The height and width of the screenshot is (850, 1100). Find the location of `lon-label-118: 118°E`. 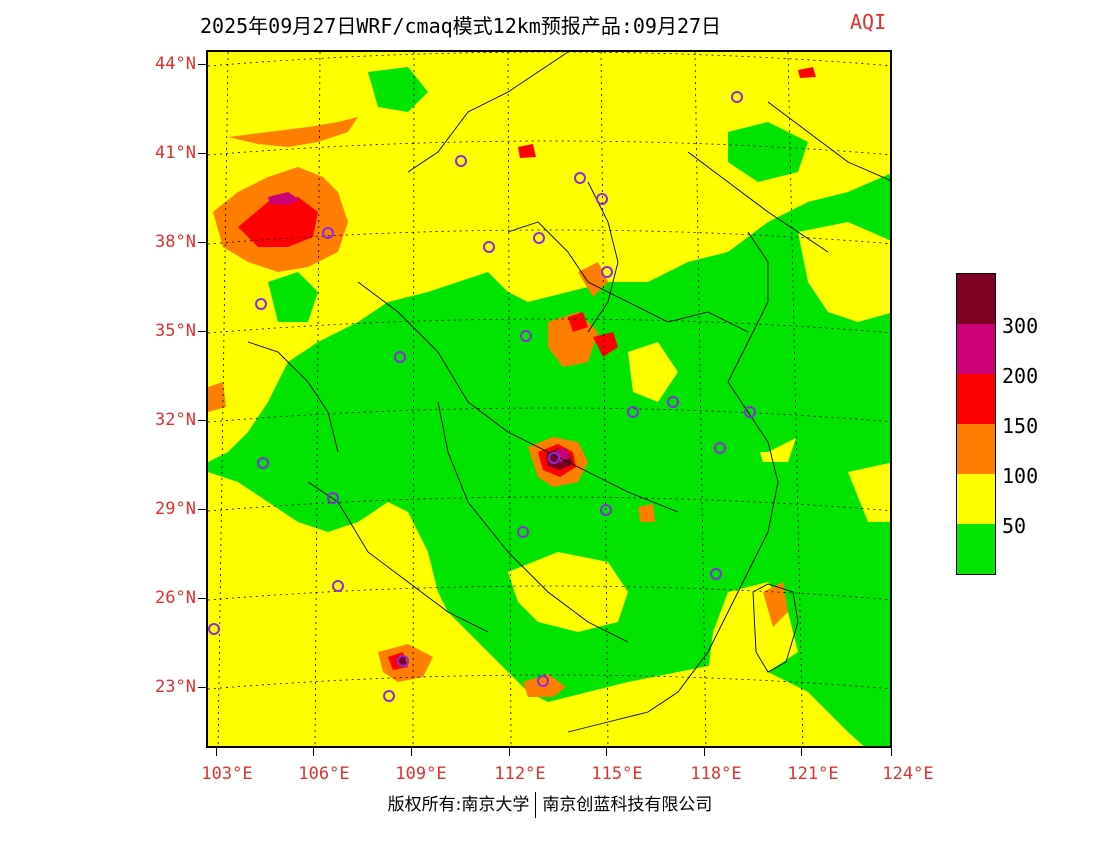

lon-label-118: 118°E is located at coordinates (716, 774).